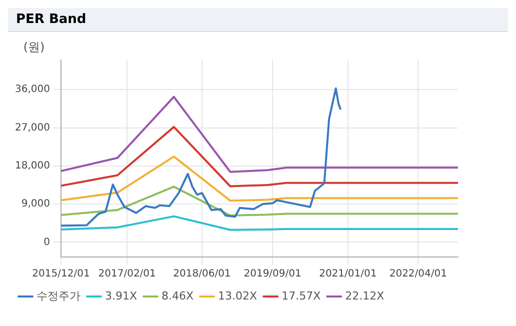 This screenshot has height=326, width=516. Describe the element at coordinates (178, 295) in the screenshot. I see `legend-label: 8.46X` at that location.